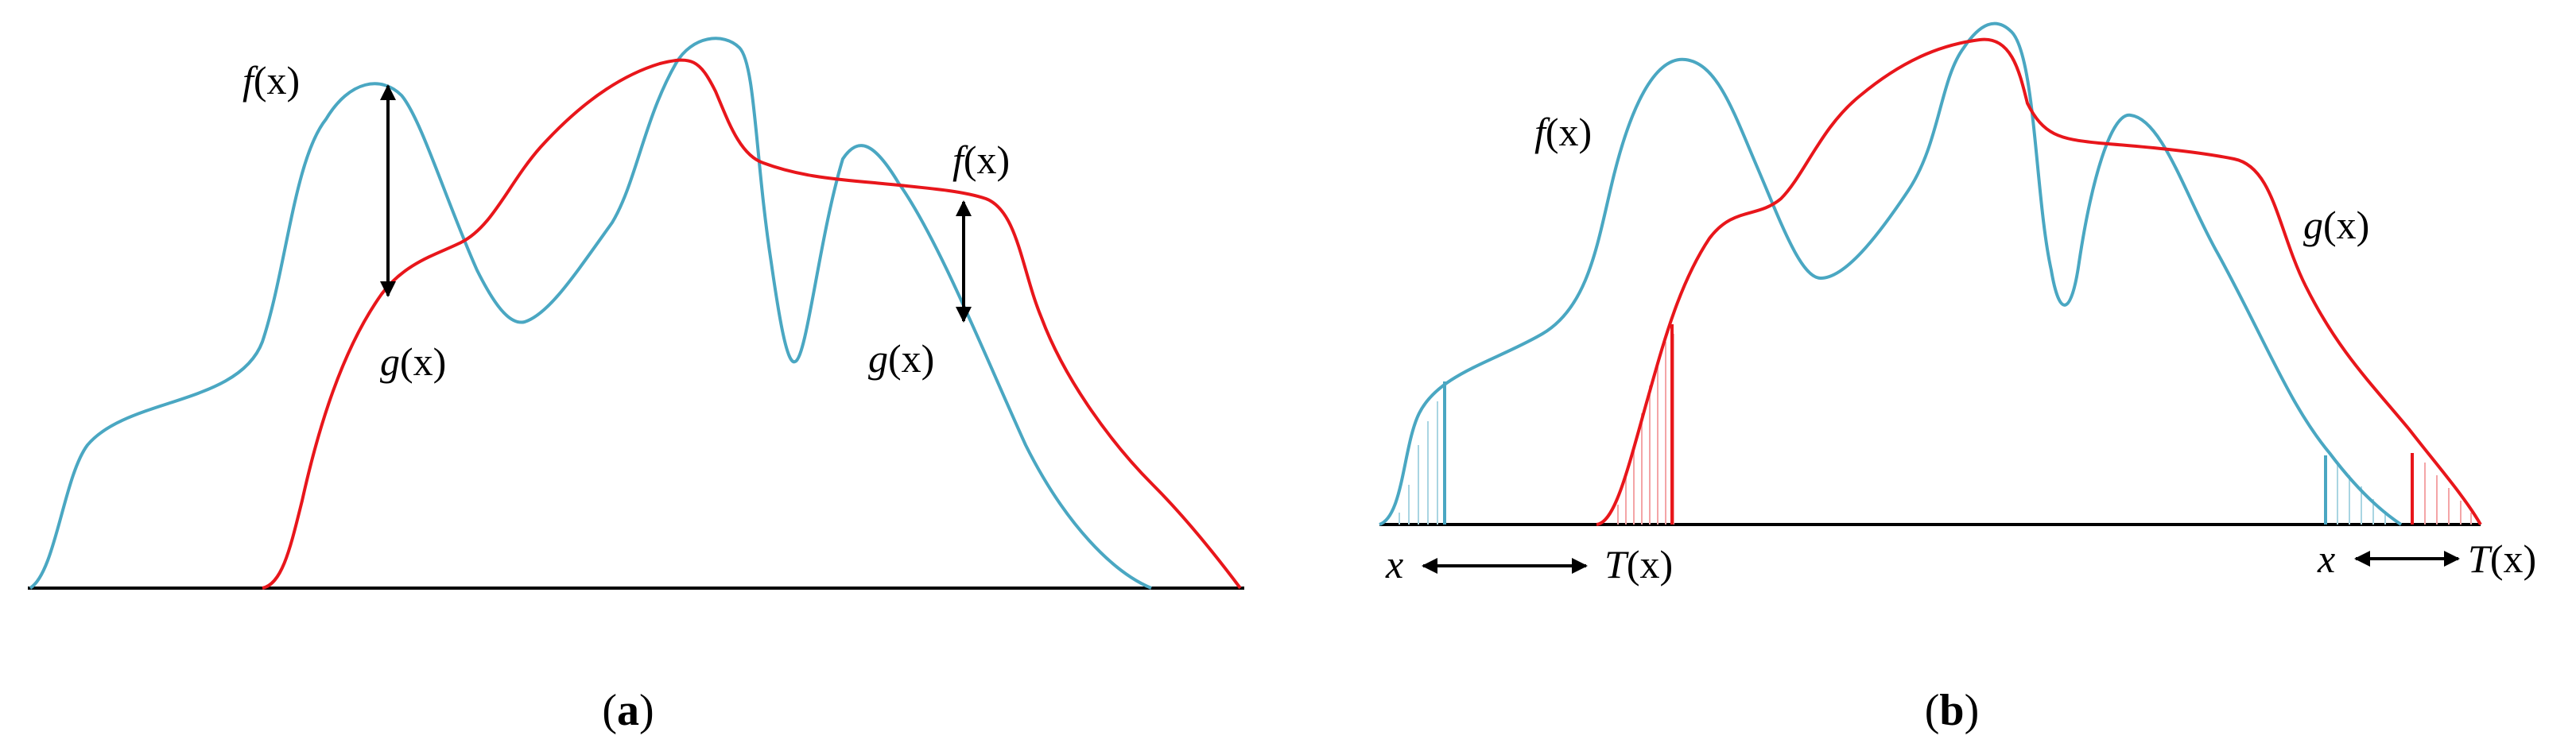 This screenshot has width=2576, height=755. Describe the element at coordinates (1646, 429) in the screenshot. I see `panel-b-g-left-shading` at that location.